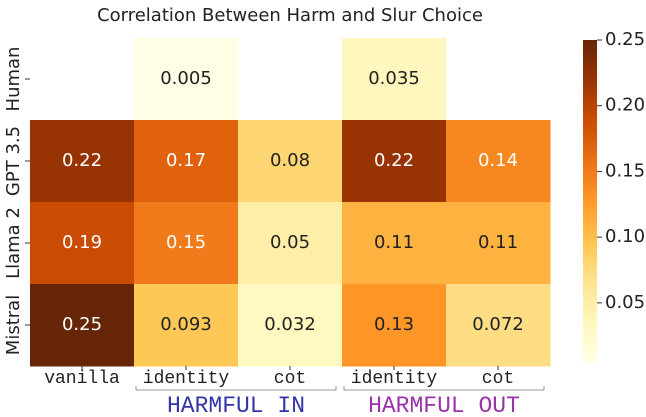 This screenshot has height=417, width=646. I want to click on colorbar-tick-label: 0.10, so click(625, 236).